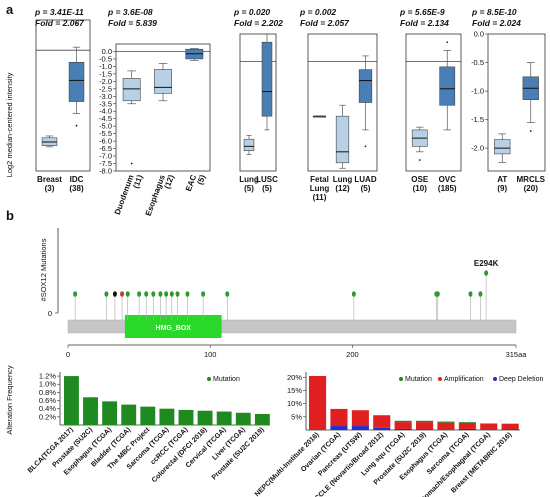 Image resolution: width=550 pixels, height=497 pixels. I want to click on freq-left-y-tick-label: 1.0%, so click(47, 384).